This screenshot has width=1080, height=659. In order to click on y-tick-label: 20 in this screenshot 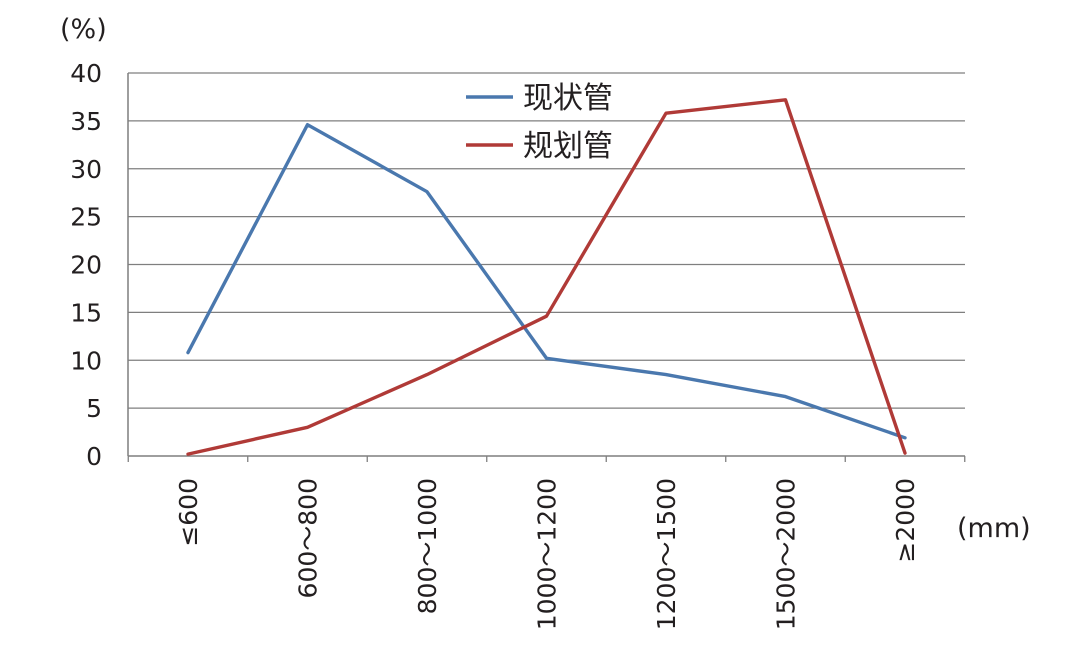, I will do `click(86, 265)`.